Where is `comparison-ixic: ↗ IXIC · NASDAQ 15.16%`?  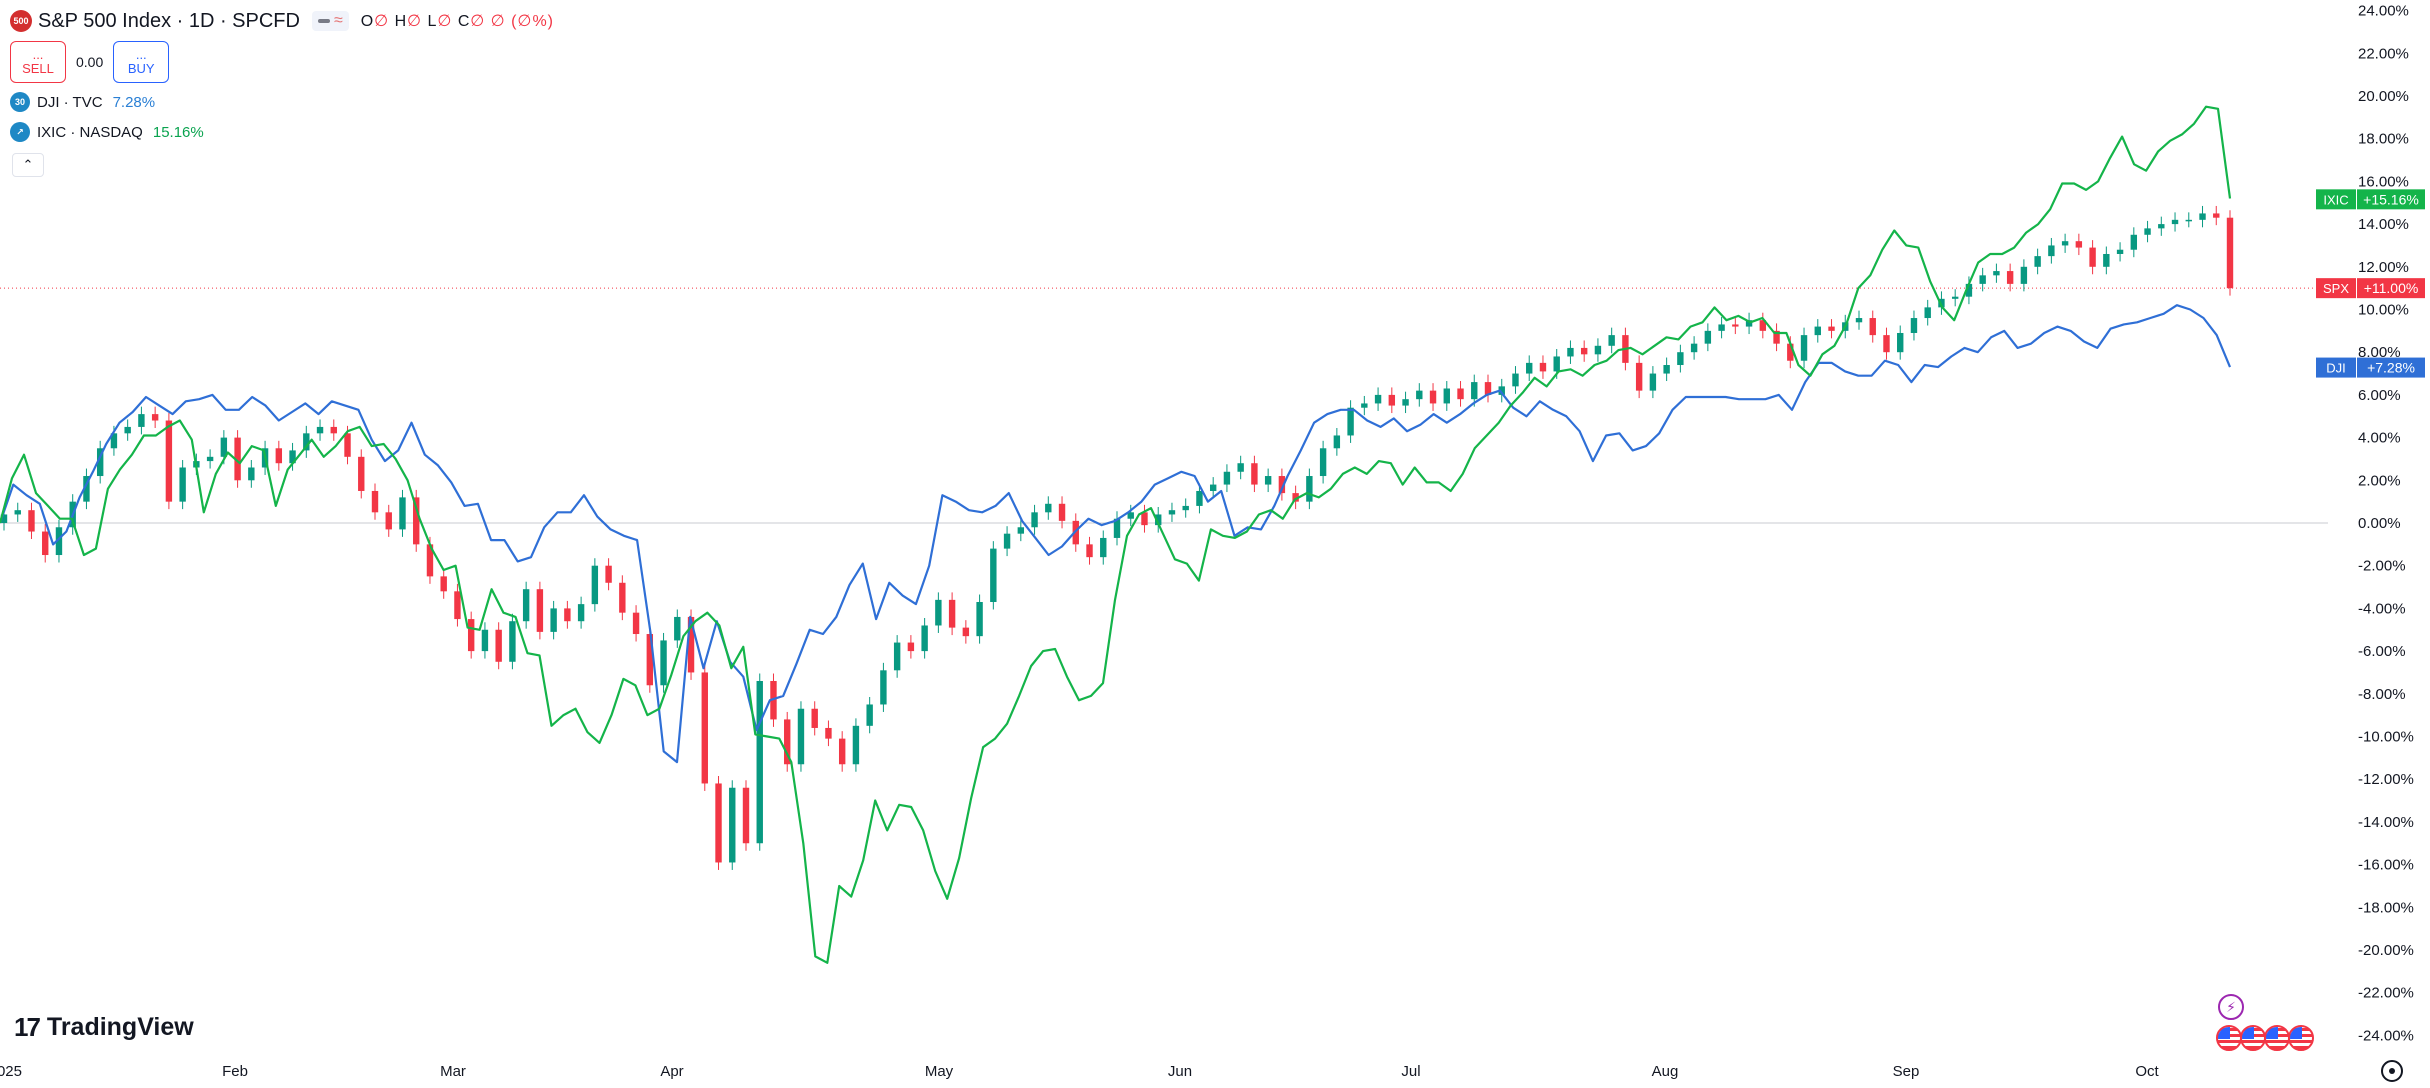
comparison-ixic: ↗ IXIC · NASDAQ 15.16% is located at coordinates (107, 132).